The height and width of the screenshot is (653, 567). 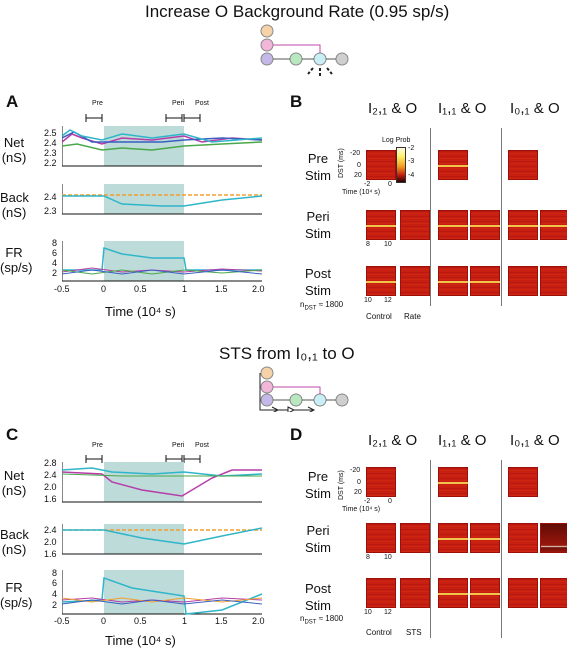 I want to click on ytick: 6, so click(x=55, y=583).